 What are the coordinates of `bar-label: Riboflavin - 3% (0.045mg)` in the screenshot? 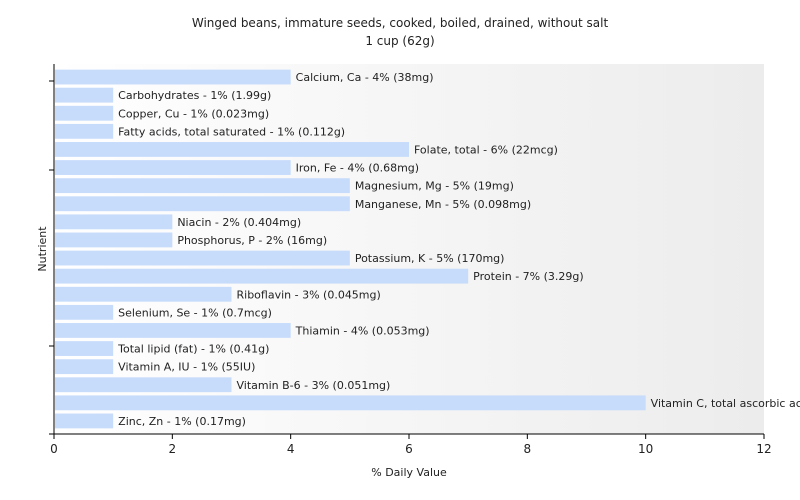 It's located at (309, 294).